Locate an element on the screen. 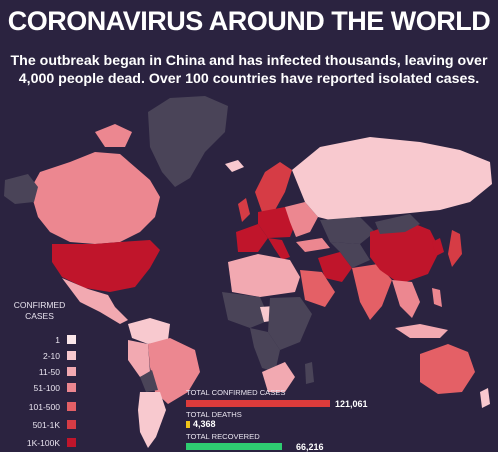 Image resolution: width=498 pixels, height=452 pixels. legend-item-label: 501-1K is located at coordinates (46, 424).